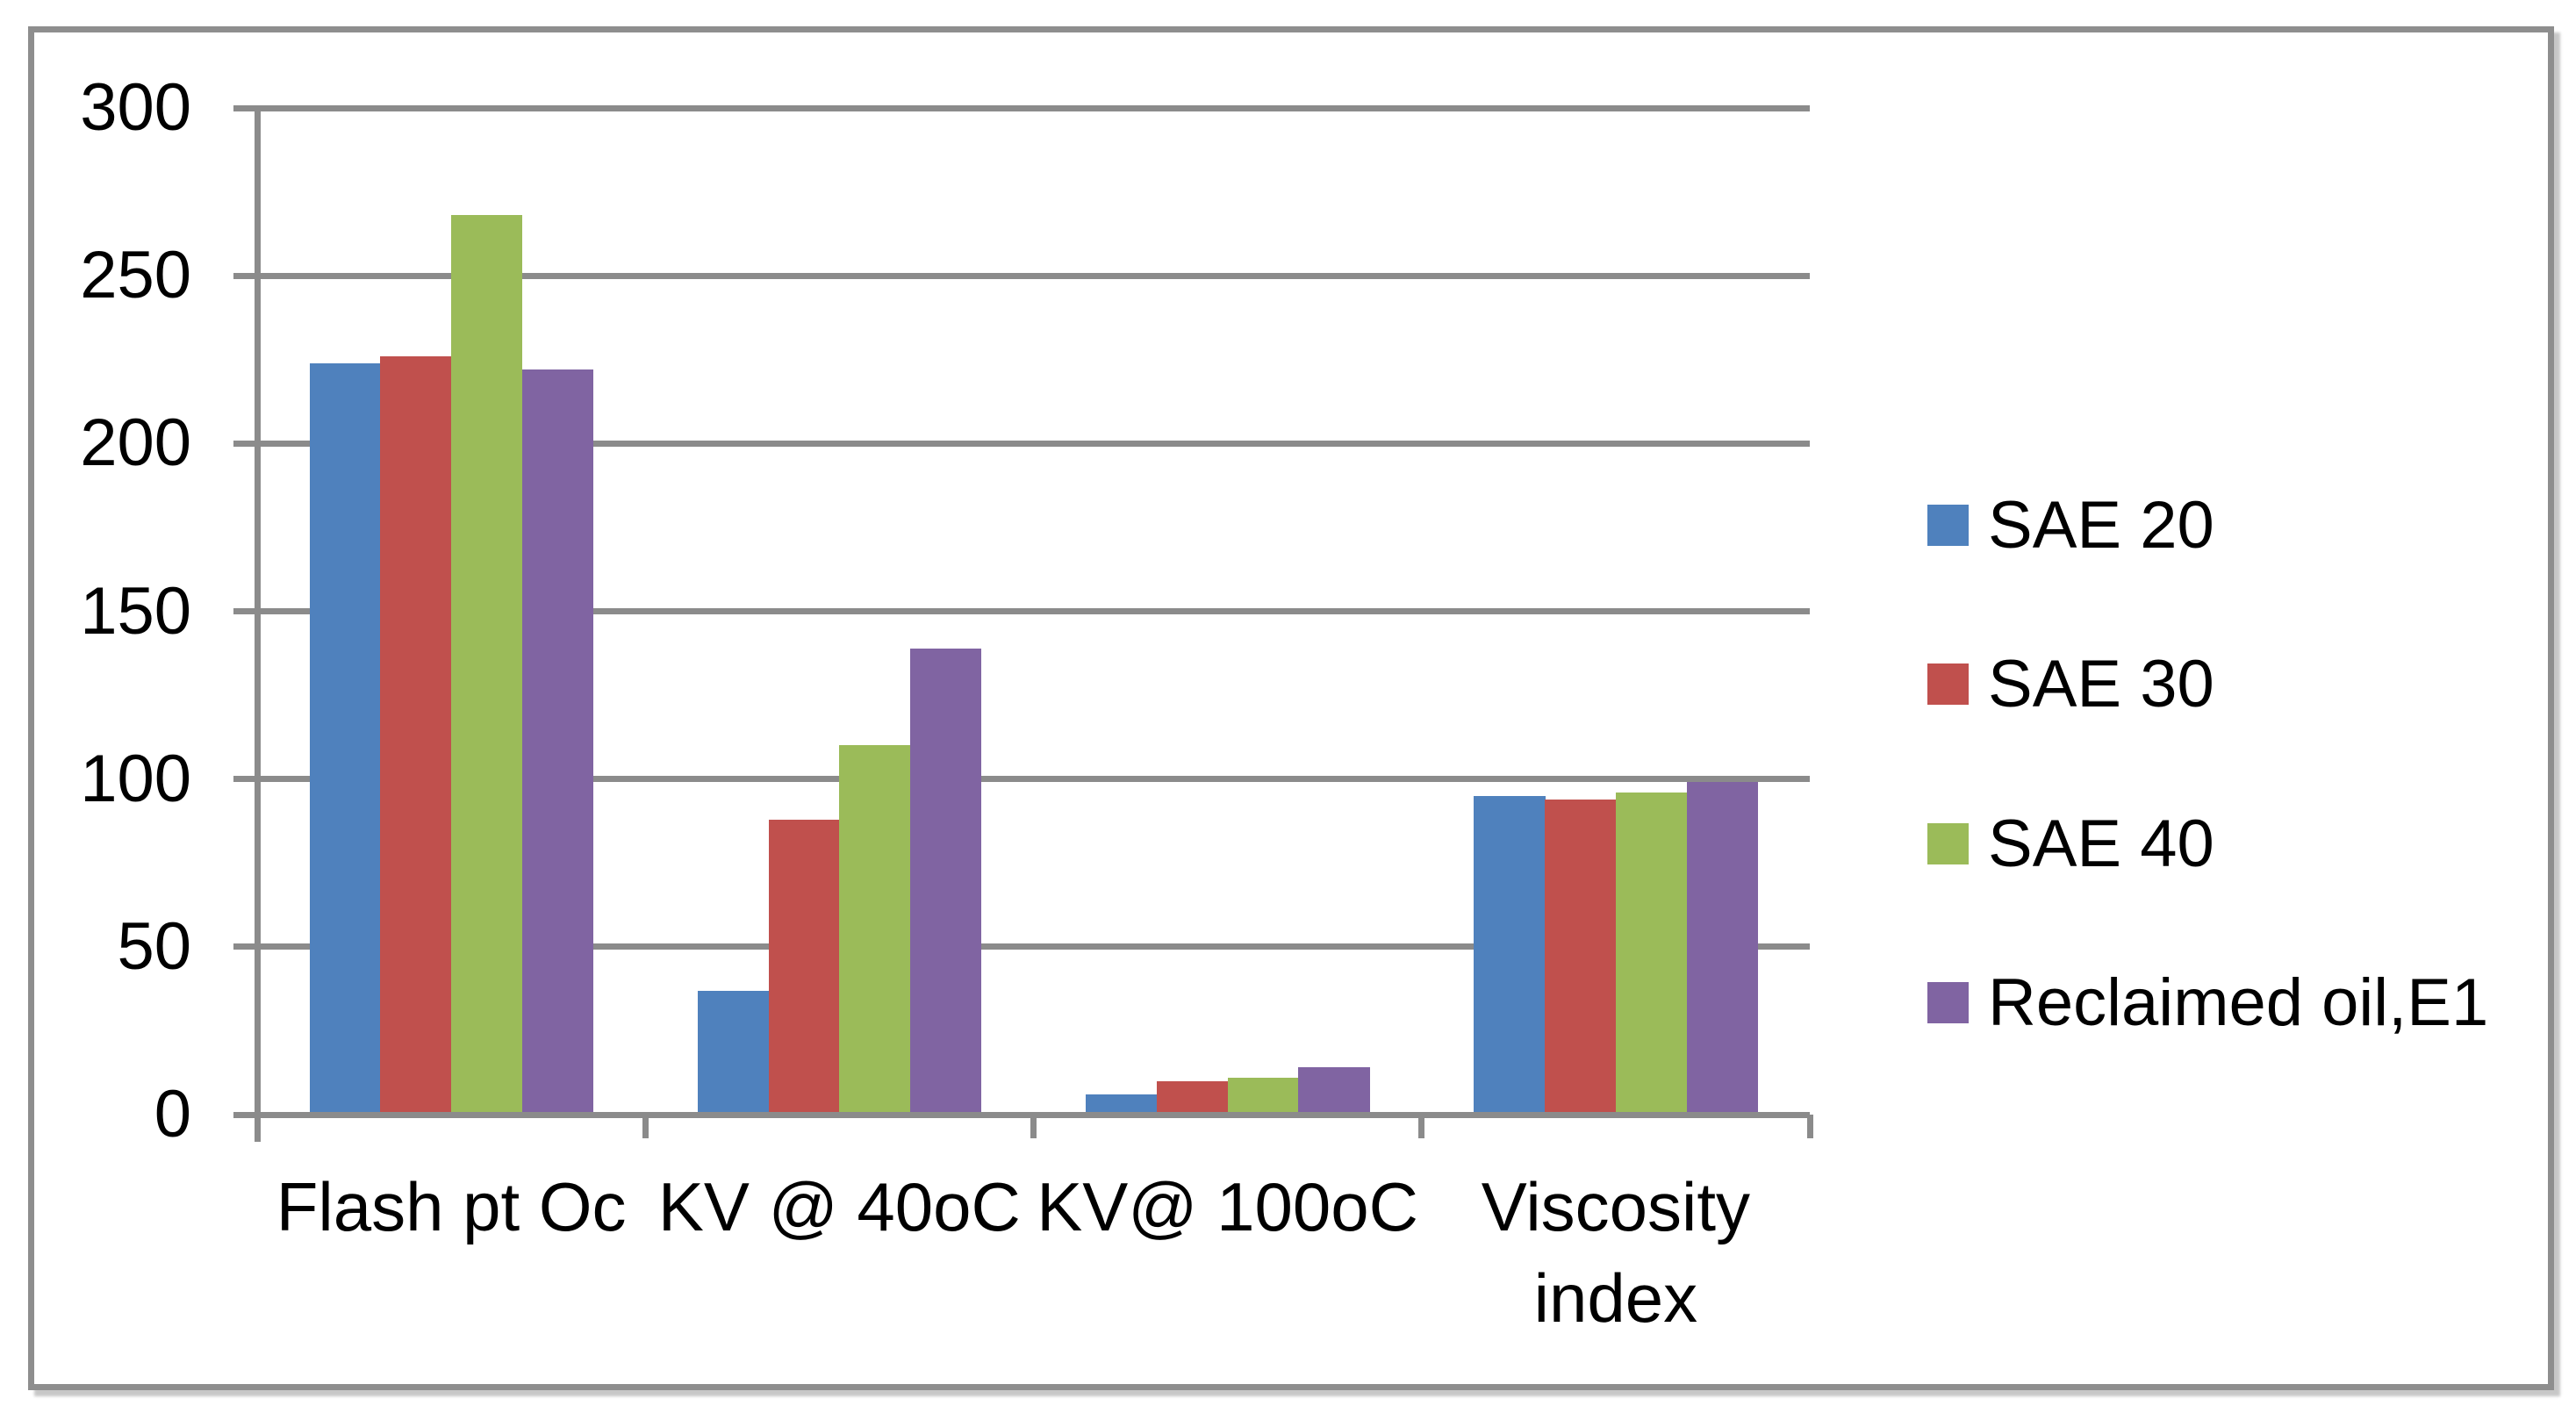  I want to click on bar-sae-40-kv-40oc, so click(875, 930).